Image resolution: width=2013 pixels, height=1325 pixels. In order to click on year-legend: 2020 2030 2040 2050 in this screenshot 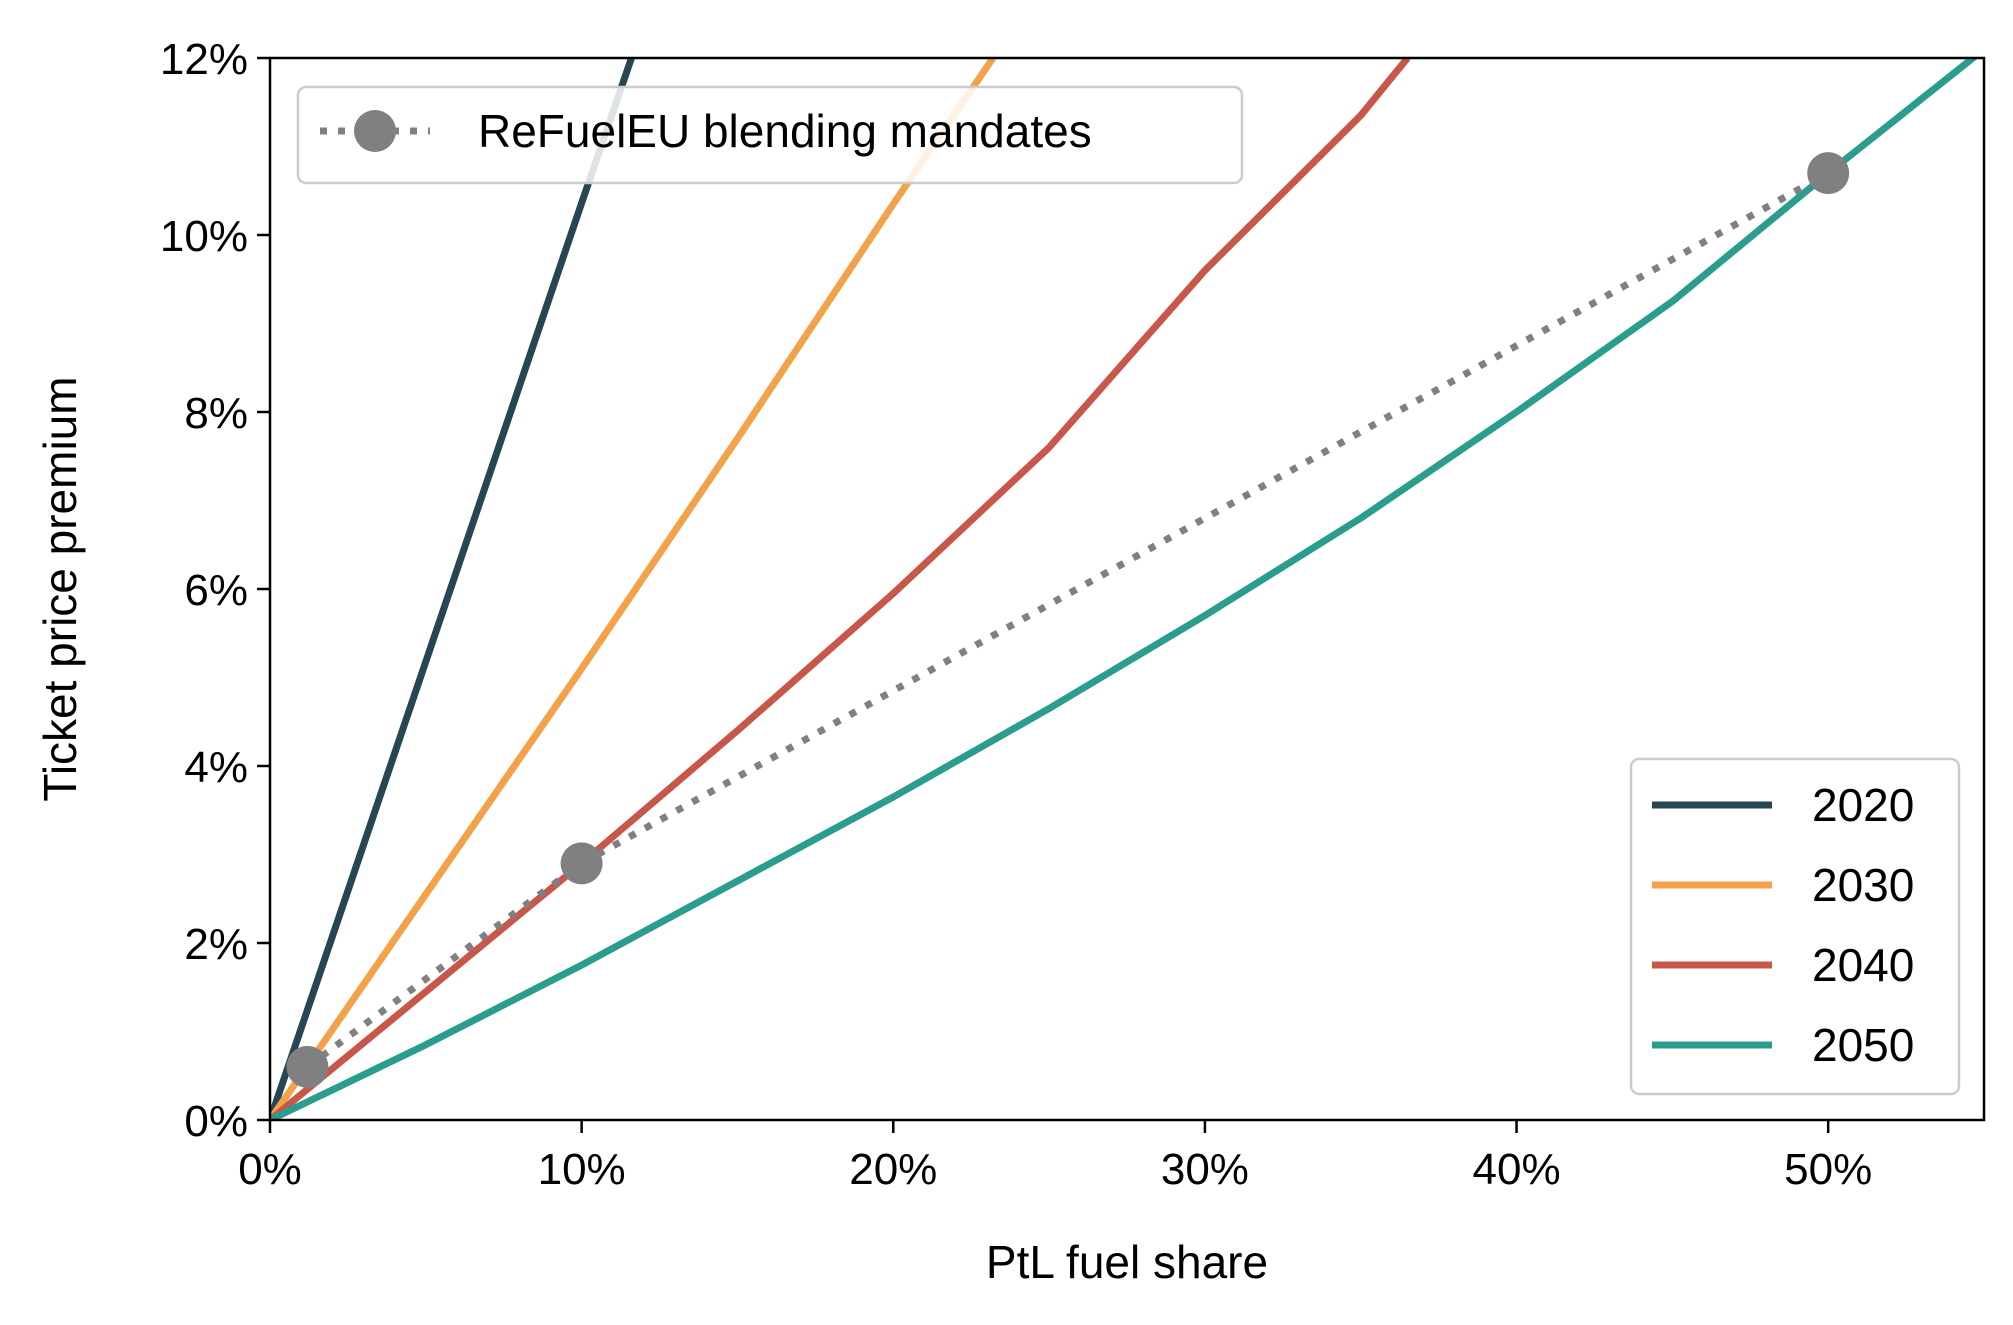, I will do `click(1795, 926)`.